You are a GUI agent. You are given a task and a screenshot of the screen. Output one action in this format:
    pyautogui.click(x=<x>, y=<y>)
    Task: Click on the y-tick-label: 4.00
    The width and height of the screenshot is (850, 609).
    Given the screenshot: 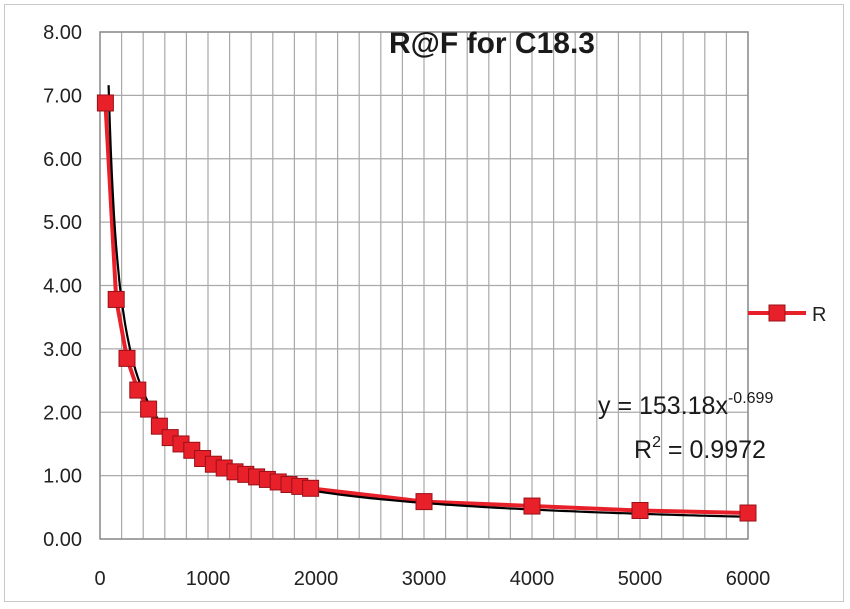 What is the action you would take?
    pyautogui.click(x=62, y=287)
    